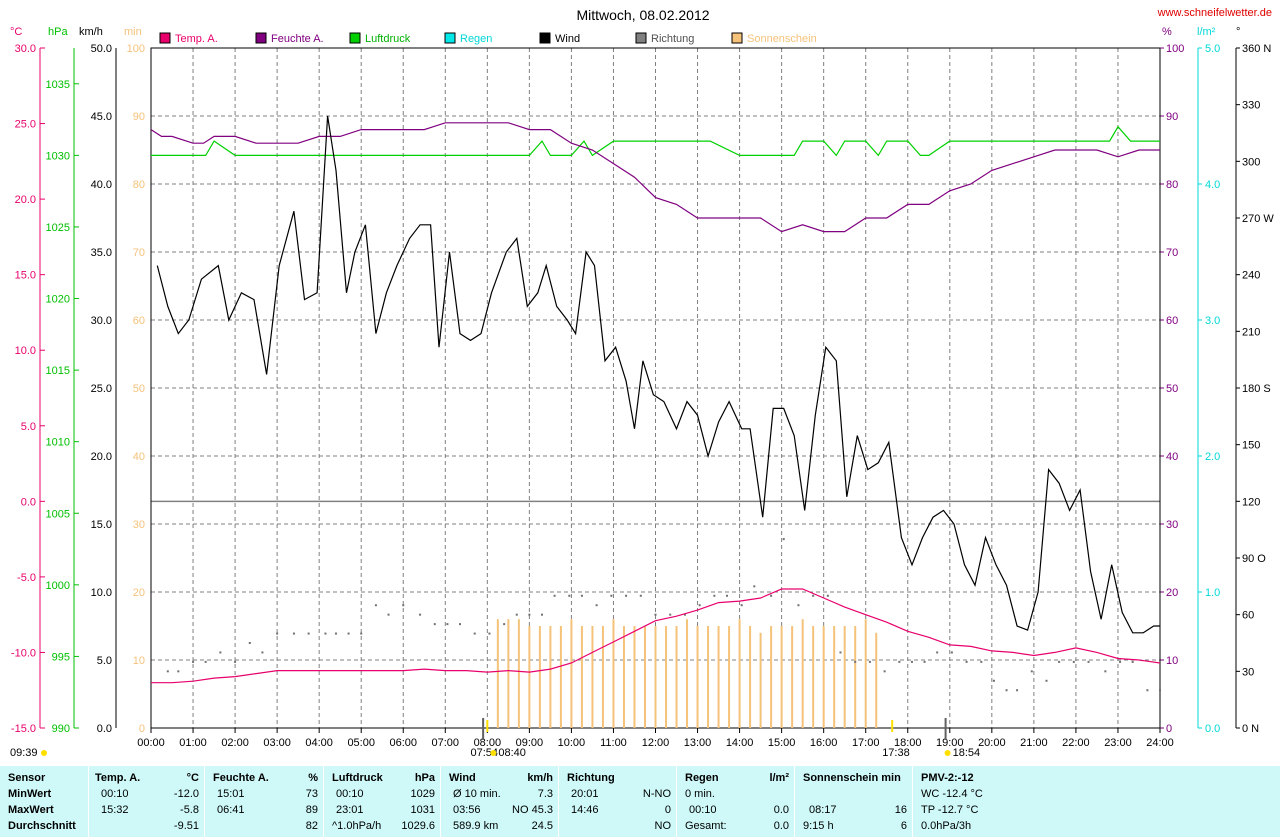 This screenshot has height=837, width=1280. Describe the element at coordinates (25, 200) in the screenshot. I see `temp-tick-label: 20.0` at that location.